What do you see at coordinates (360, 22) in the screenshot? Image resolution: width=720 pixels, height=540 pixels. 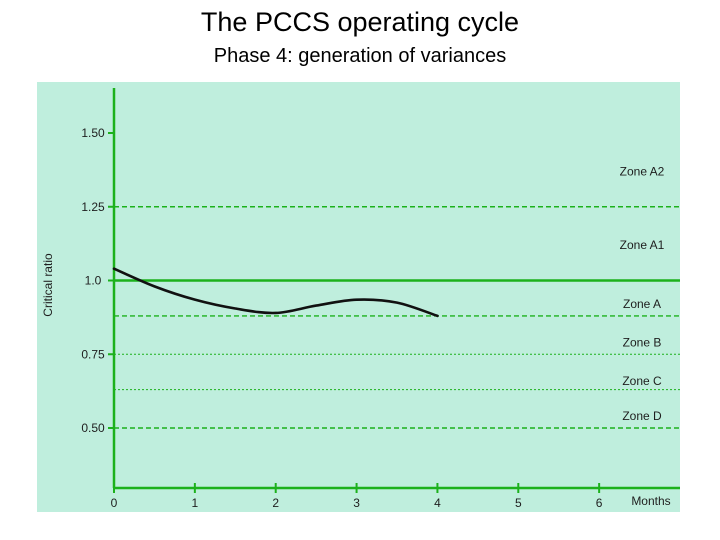 I see `page-title: The PCCS operating cycle` at bounding box center [360, 22].